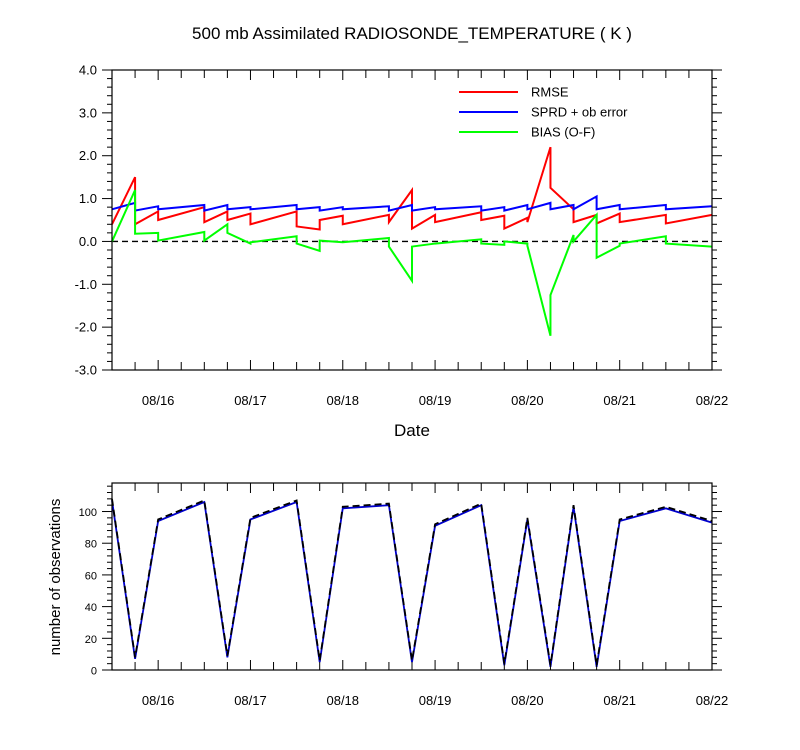  What do you see at coordinates (88, 155) in the screenshot?
I see `y-tick-label: 2.0` at bounding box center [88, 155].